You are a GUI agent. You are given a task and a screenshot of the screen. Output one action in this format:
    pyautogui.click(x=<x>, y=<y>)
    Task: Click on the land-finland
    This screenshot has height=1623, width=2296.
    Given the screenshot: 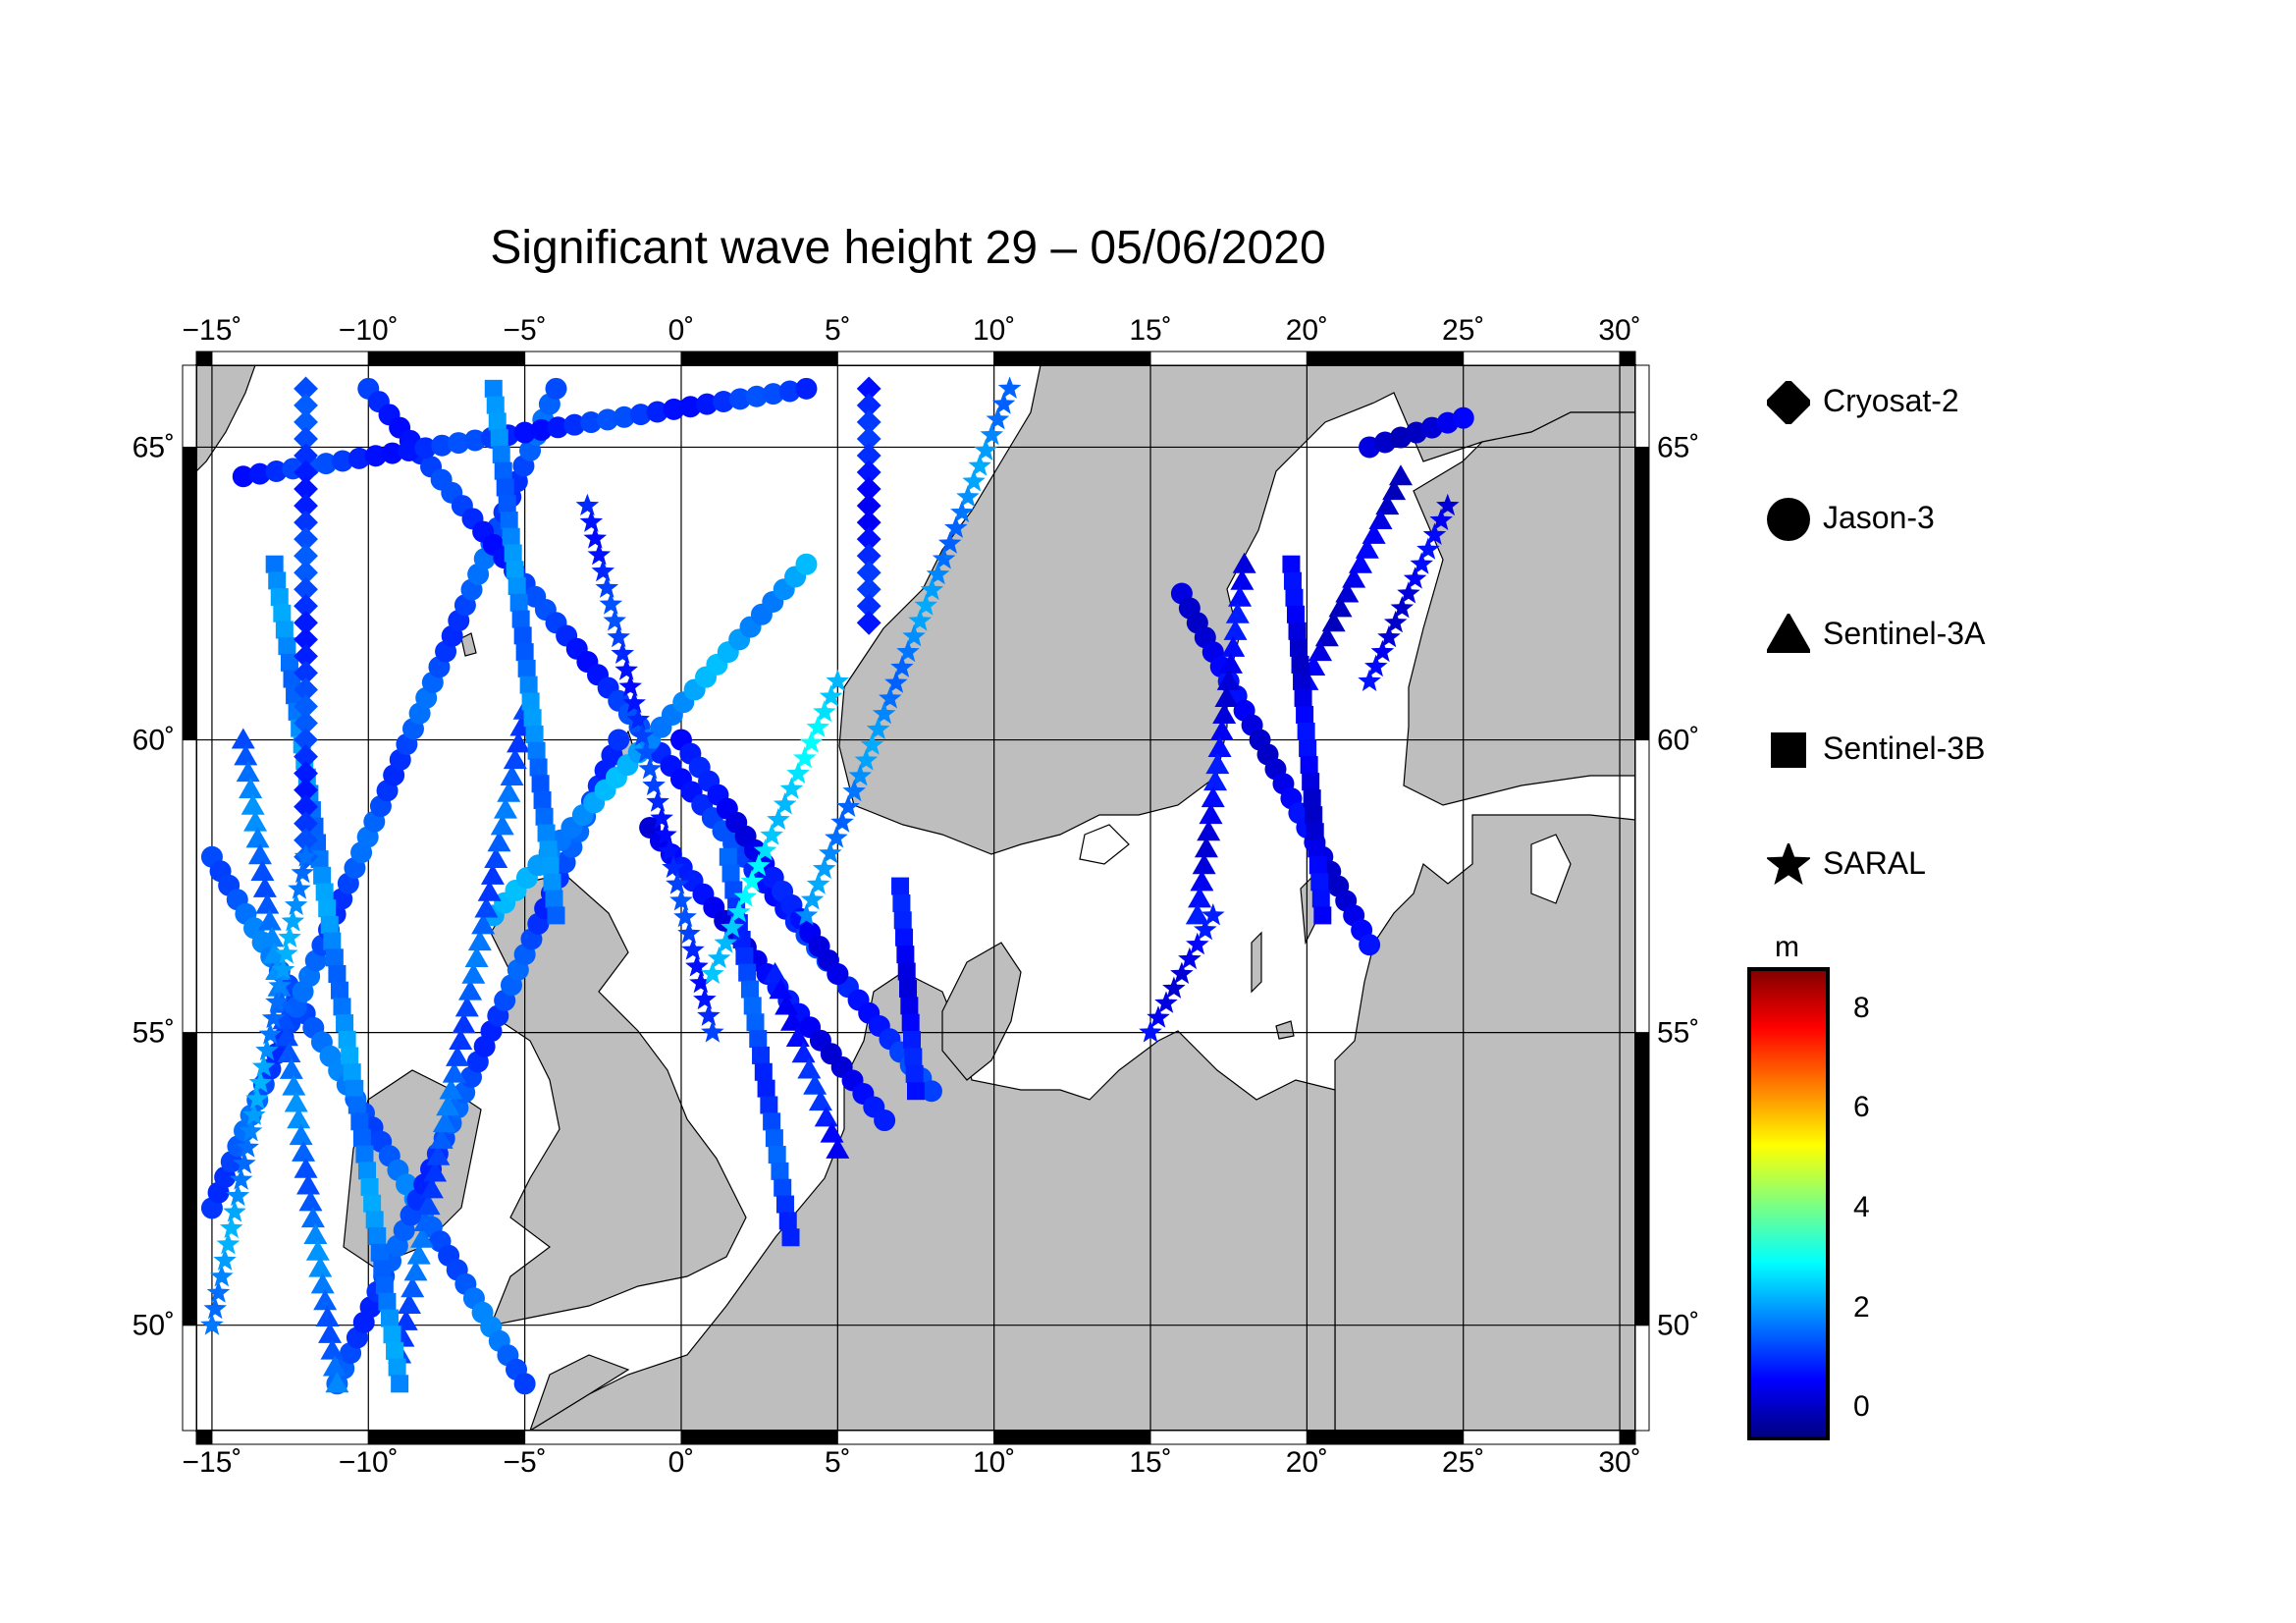 What is the action you would take?
    pyautogui.click(x=1519, y=608)
    